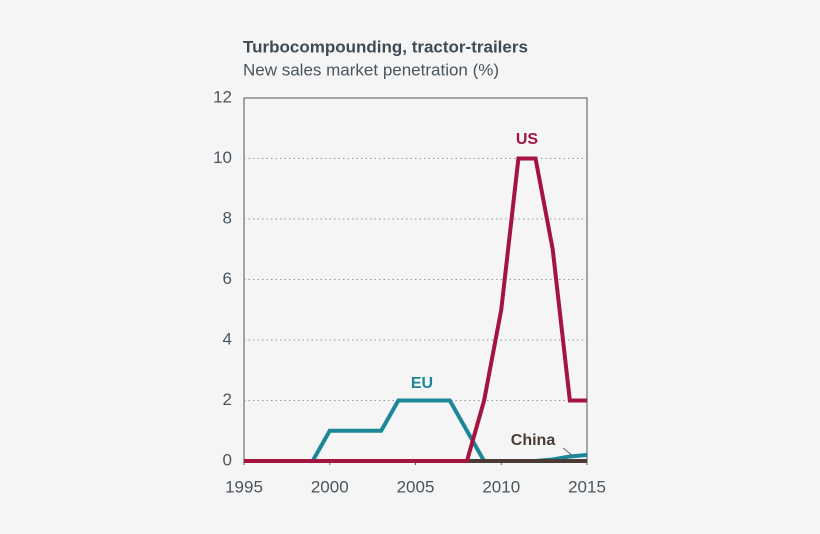 The height and width of the screenshot is (534, 820). Describe the element at coordinates (533, 440) in the screenshot. I see `series-label: China` at that location.